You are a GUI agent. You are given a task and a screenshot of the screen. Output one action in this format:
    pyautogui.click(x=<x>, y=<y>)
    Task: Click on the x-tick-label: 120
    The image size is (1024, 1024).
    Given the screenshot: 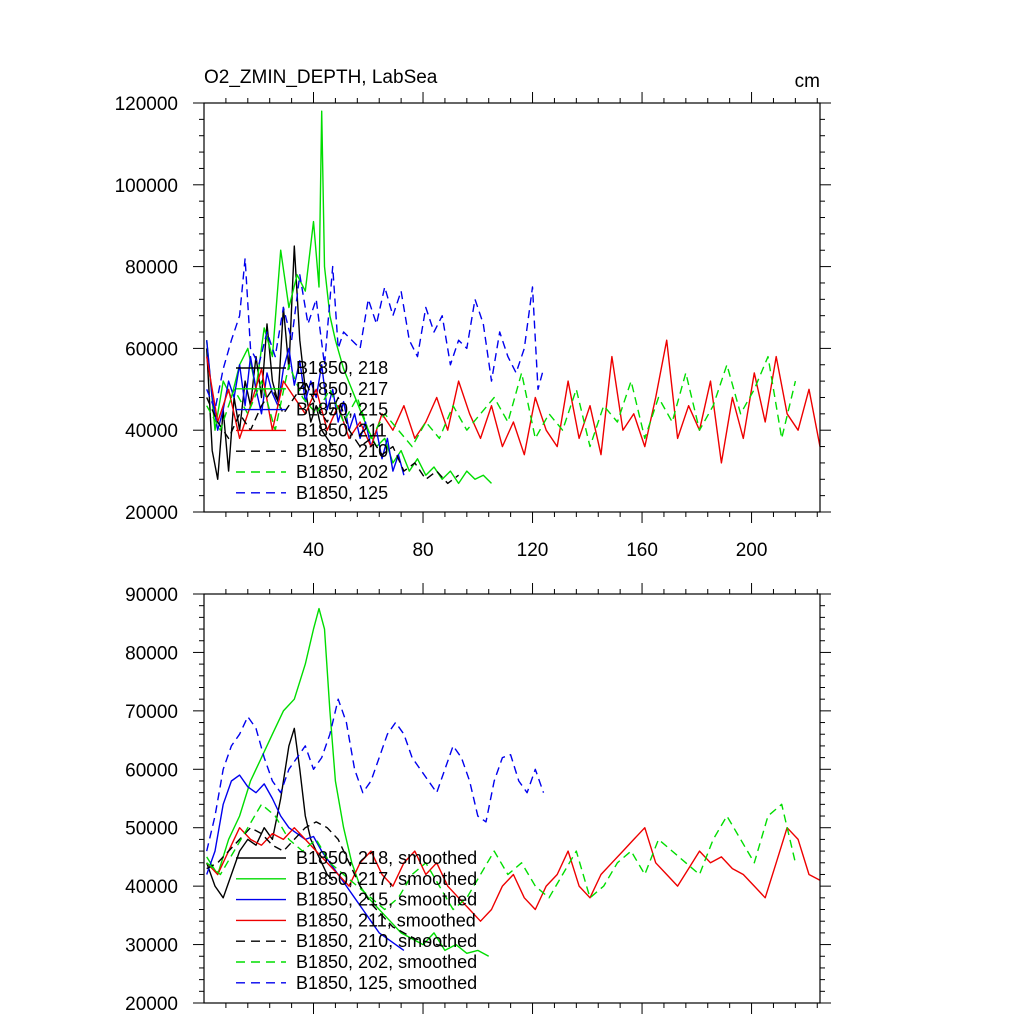 What is the action you would take?
    pyautogui.click(x=533, y=550)
    